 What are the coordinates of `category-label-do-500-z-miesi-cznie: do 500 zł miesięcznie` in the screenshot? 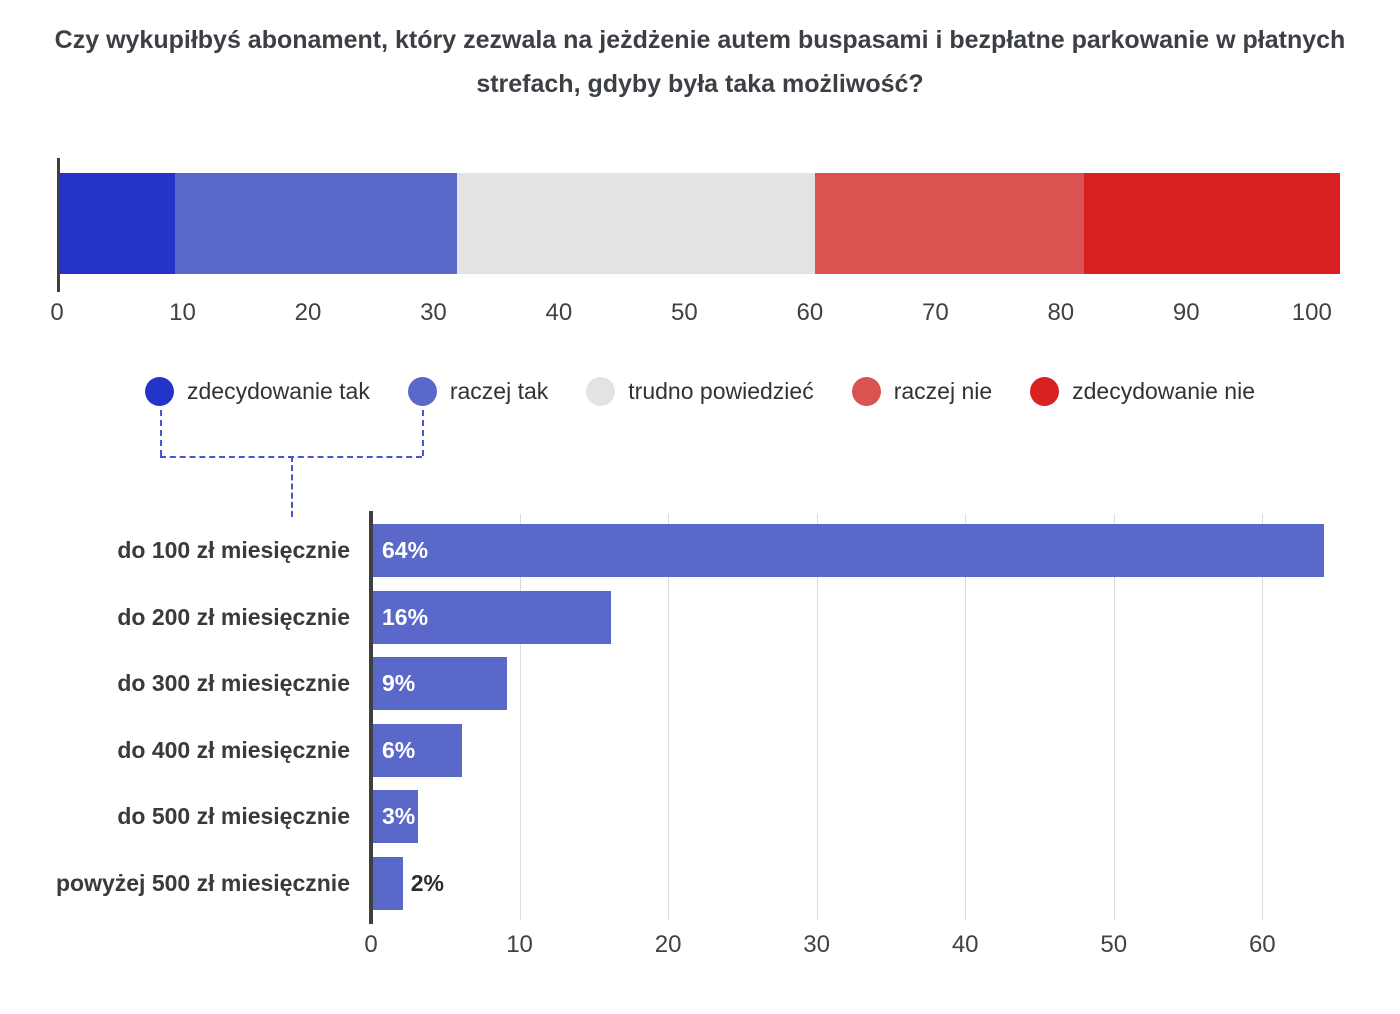 It's located at (233, 816).